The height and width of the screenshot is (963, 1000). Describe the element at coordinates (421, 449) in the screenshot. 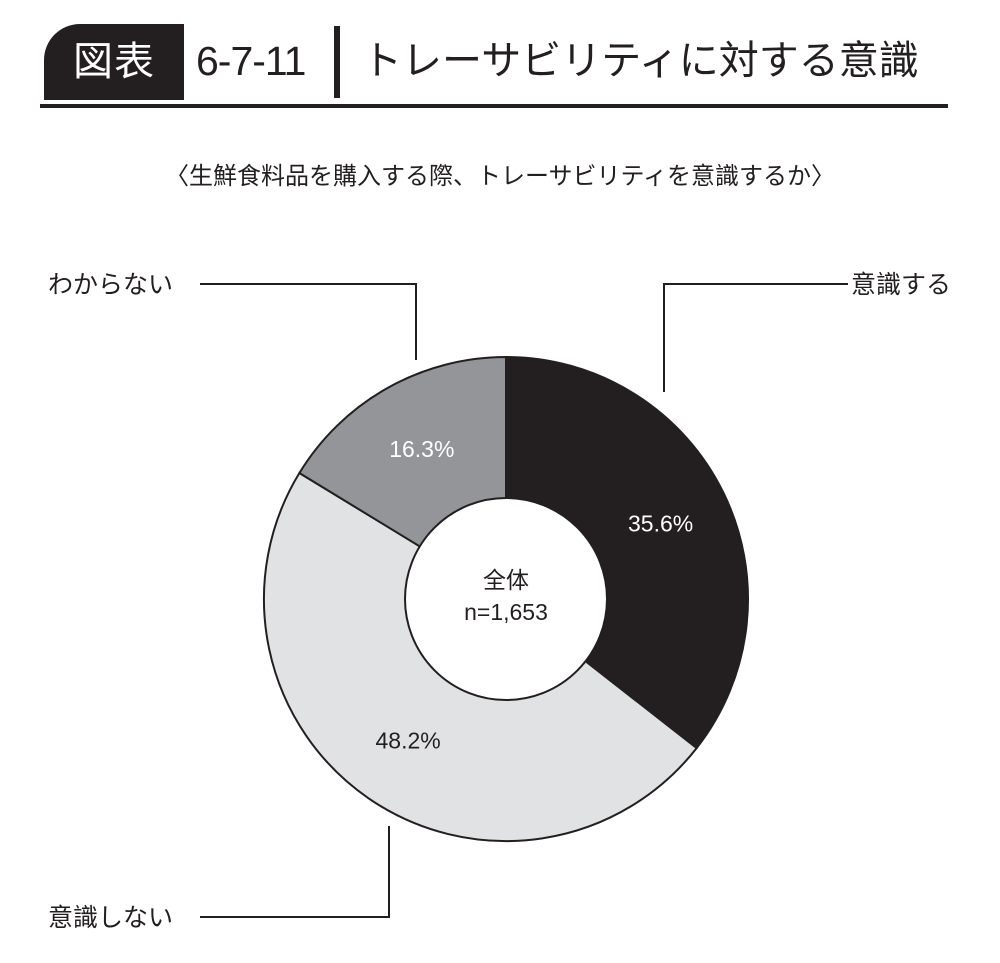

I see `slice-wakaranai-value-label: 16.3%` at that location.